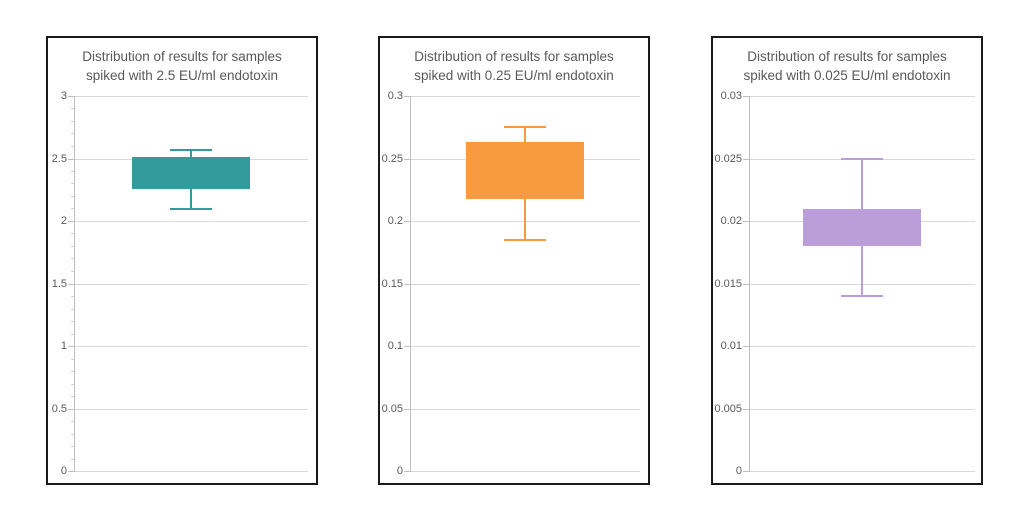  Describe the element at coordinates (63, 346) in the screenshot. I see `y-tick-label: 1` at that location.